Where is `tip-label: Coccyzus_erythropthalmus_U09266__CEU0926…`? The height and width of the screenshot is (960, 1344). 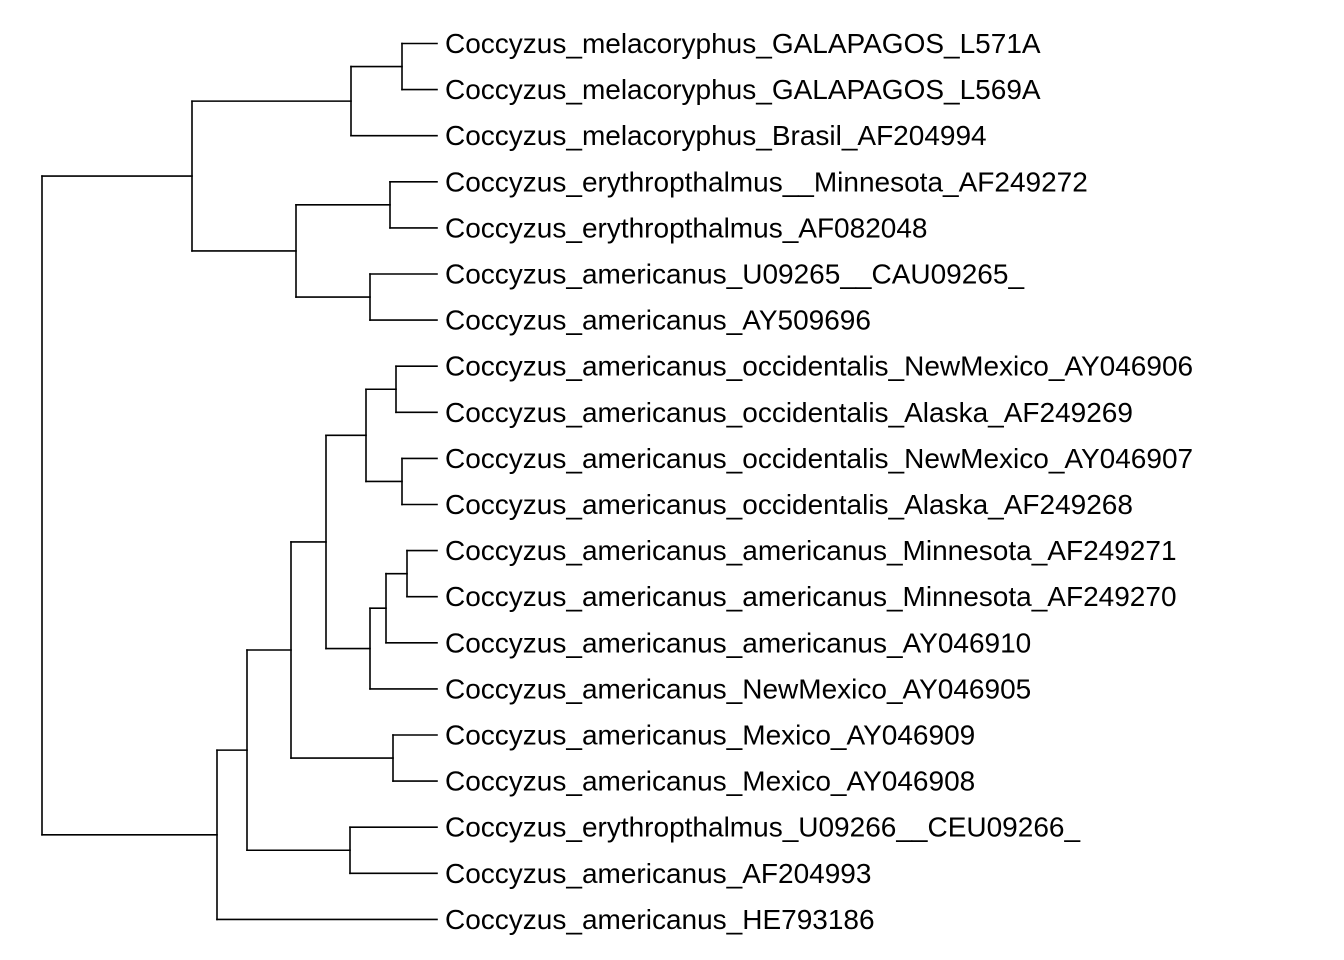
tip-label: Coccyzus_erythropthalmus_U09266__CEU0926… is located at coordinates (762, 827).